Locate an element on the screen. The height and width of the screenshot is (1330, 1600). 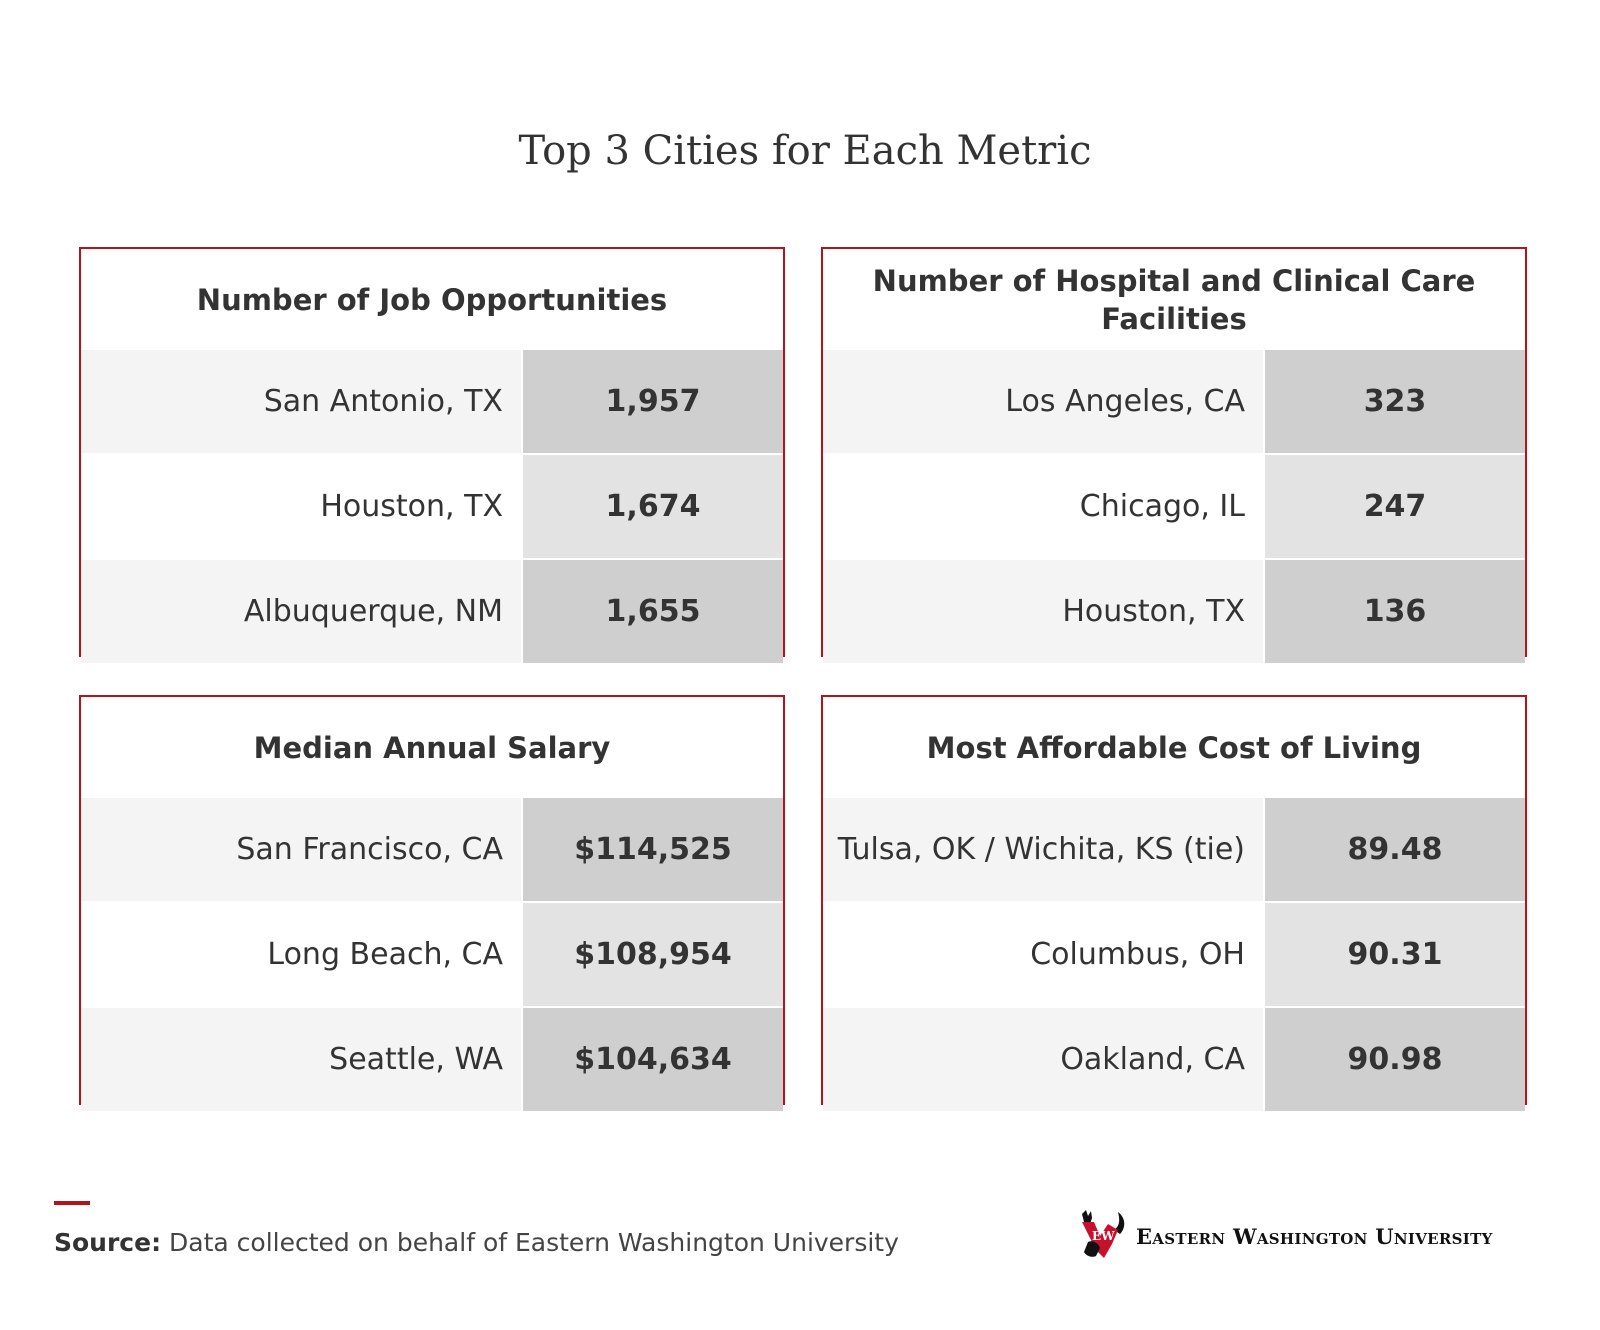
city-name: Long Beach, CA is located at coordinates (301, 954).